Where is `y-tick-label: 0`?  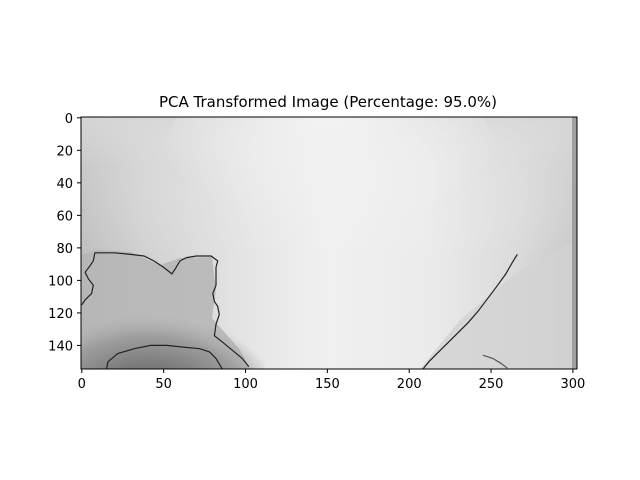 y-tick-label: 0 is located at coordinates (69, 119).